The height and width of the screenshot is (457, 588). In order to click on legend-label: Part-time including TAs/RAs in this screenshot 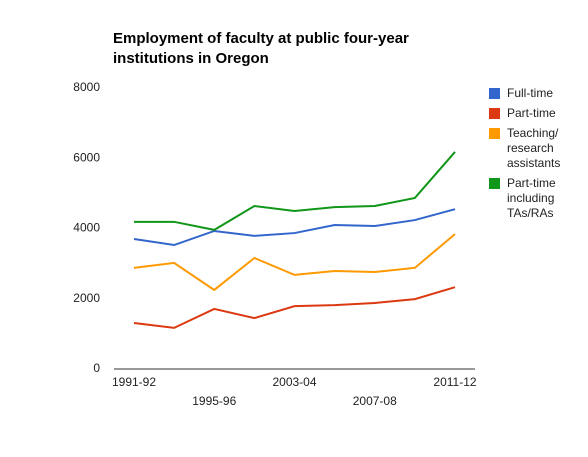, I will do `click(531, 198)`.